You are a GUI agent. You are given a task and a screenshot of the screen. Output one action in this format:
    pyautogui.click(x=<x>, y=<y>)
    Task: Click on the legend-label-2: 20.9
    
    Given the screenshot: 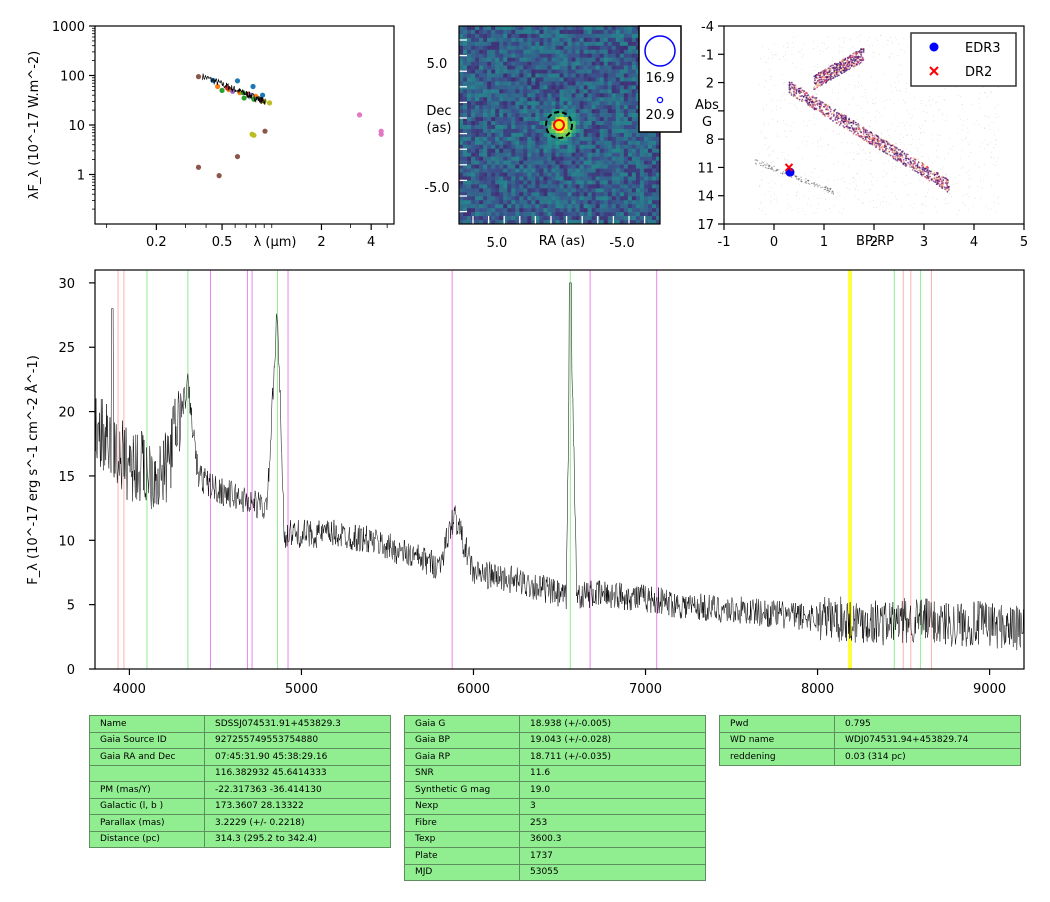 What is the action you would take?
    pyautogui.click(x=660, y=115)
    